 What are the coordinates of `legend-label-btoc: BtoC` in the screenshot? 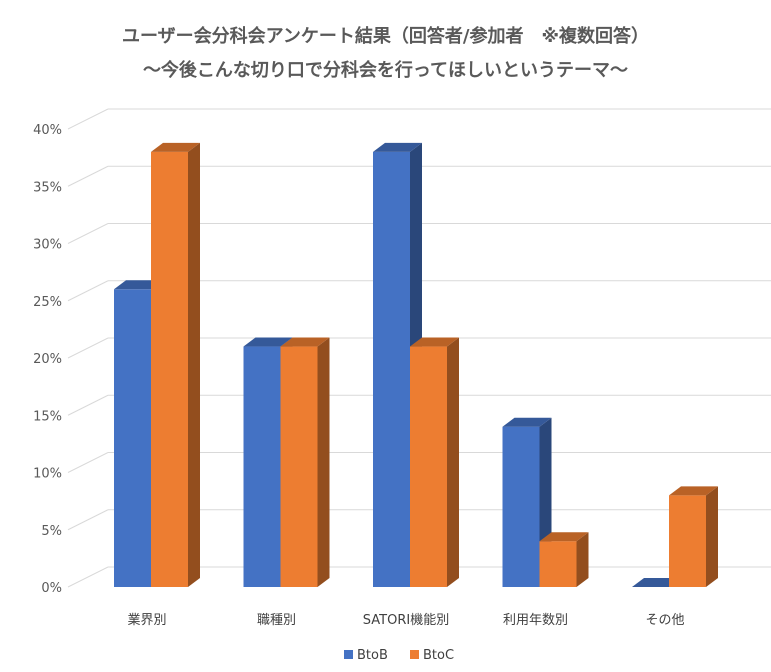 It's located at (438, 655).